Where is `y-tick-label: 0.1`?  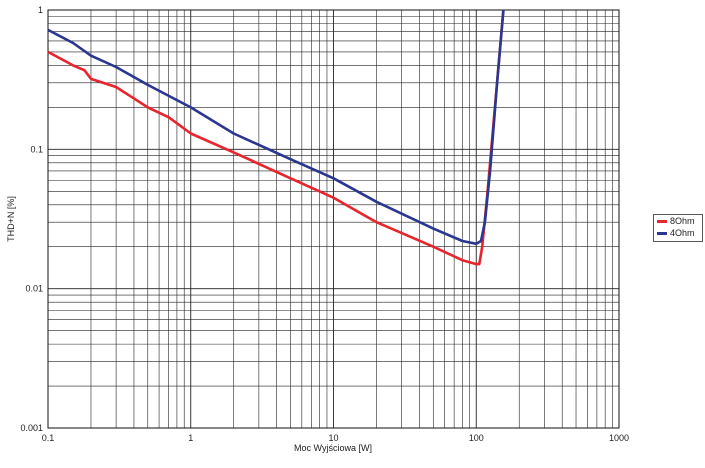
y-tick-label: 0.1 is located at coordinates (36, 149).